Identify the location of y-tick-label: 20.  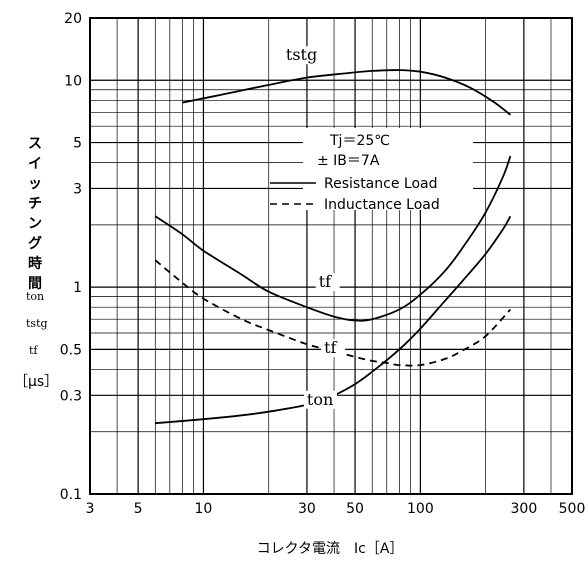
(73, 19).